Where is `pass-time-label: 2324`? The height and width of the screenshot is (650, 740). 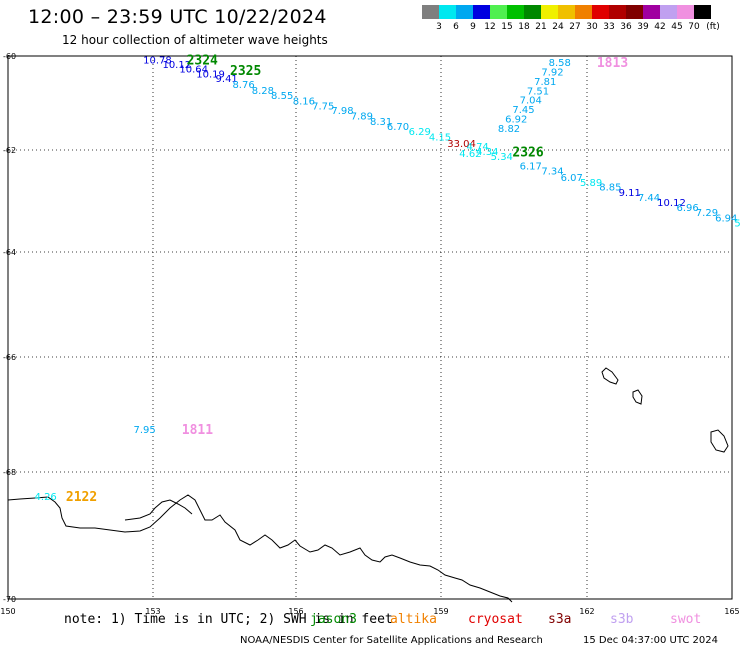 pass-time-label: 2324 is located at coordinates (202, 60).